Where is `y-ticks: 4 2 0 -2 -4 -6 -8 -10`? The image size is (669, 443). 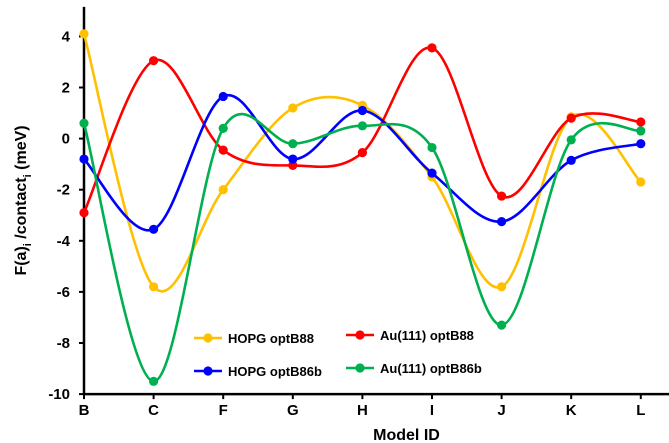 y-ticks: 4 2 0 -2 -4 -6 -8 -10 is located at coordinates (66, 215).